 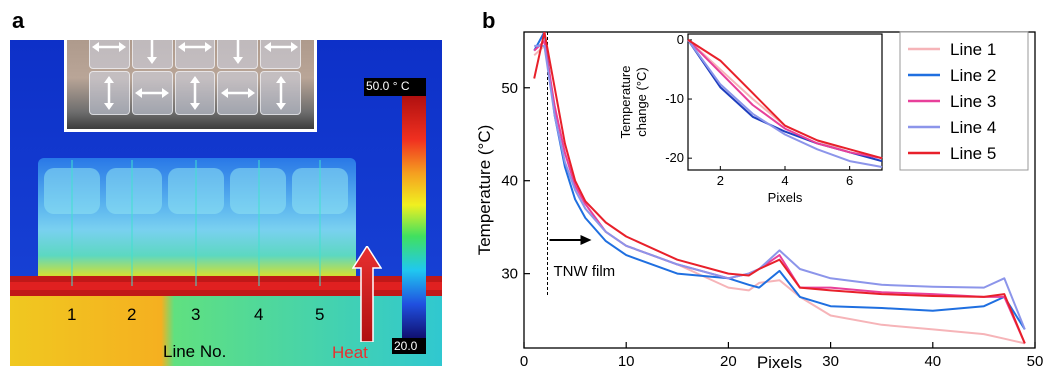 What do you see at coordinates (320, 314) in the screenshot?
I see `line-number-5: 5` at bounding box center [320, 314].